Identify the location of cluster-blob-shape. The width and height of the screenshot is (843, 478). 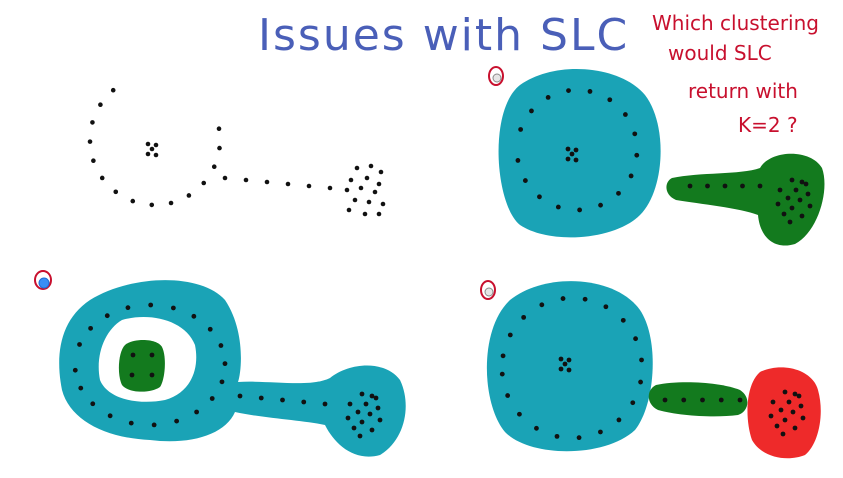
(784, 413).